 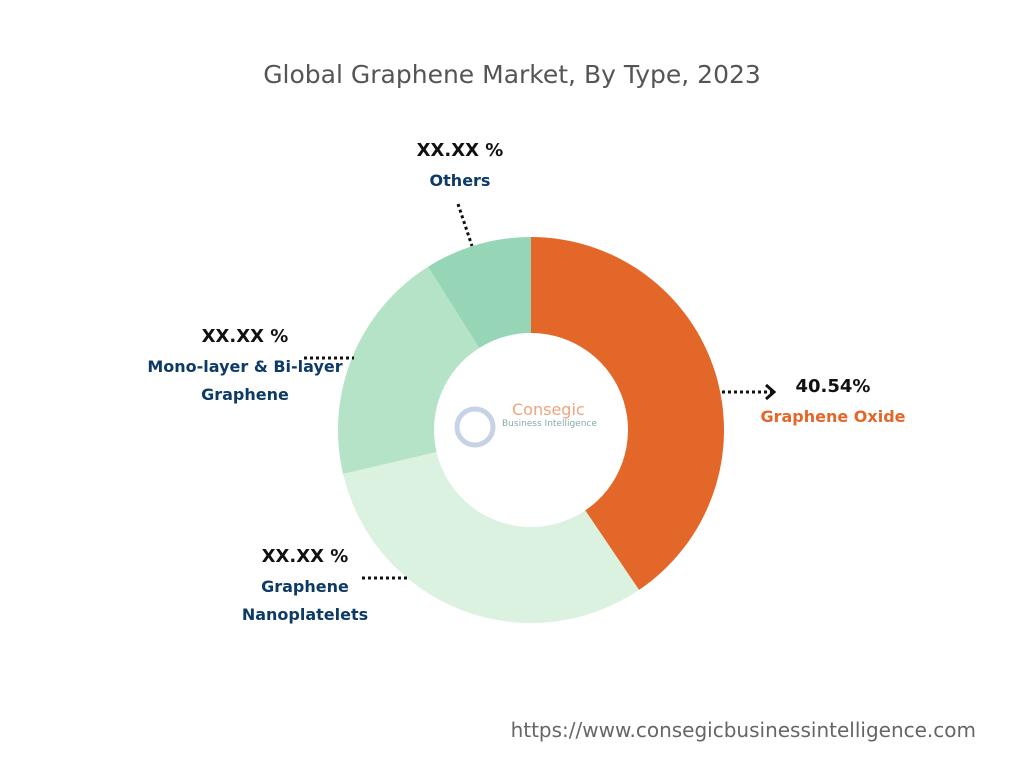 What do you see at coordinates (512, 74) in the screenshot?
I see `chart-title: Global Graphene Market, By Type, 2023` at bounding box center [512, 74].